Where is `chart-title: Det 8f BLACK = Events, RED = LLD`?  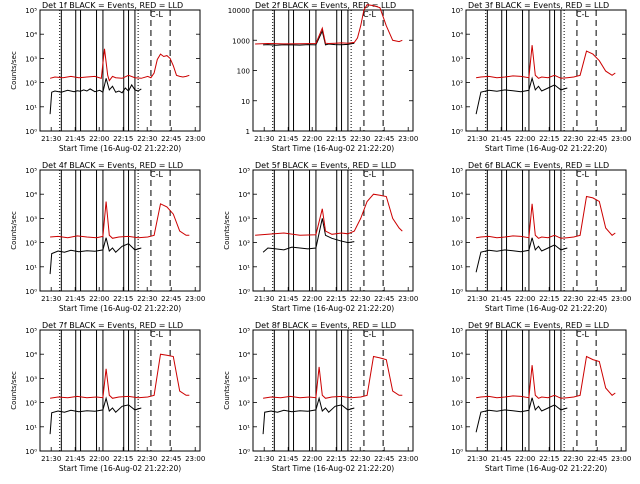 chart-title: Det 8f BLACK = Events, RED = LLD is located at coordinates (325, 325).